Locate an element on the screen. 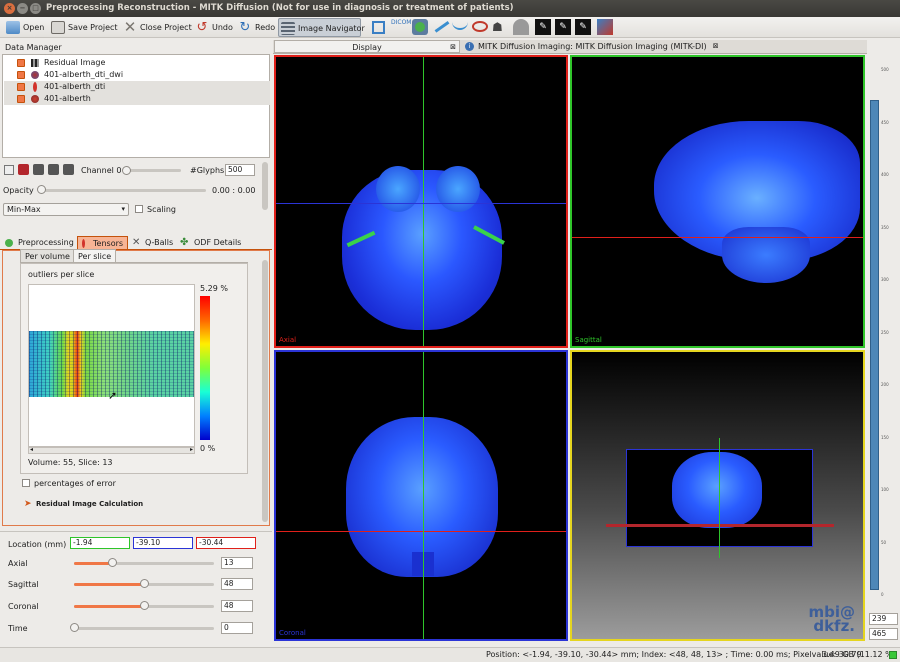 The image size is (900, 662). scale-min-label: 0 % is located at coordinates (208, 448).